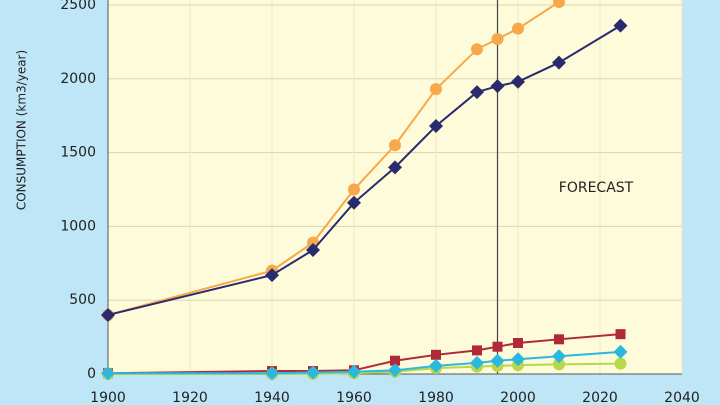 The width and height of the screenshot is (720, 405). What do you see at coordinates (78, 226) in the screenshot?
I see `y-tick-label: 1000` at bounding box center [78, 226].